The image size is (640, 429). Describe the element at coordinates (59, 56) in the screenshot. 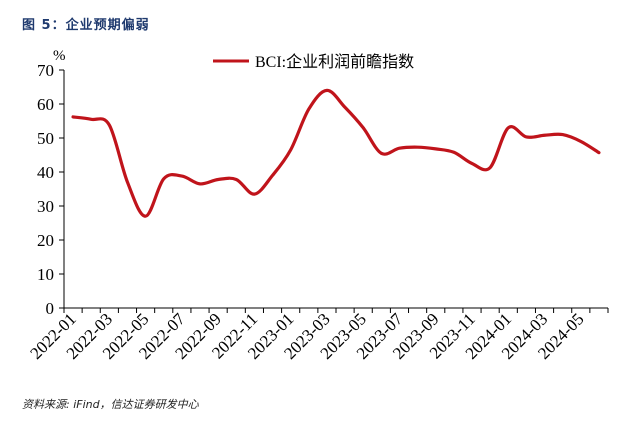

I see `y-axis-unit: %` at that location.